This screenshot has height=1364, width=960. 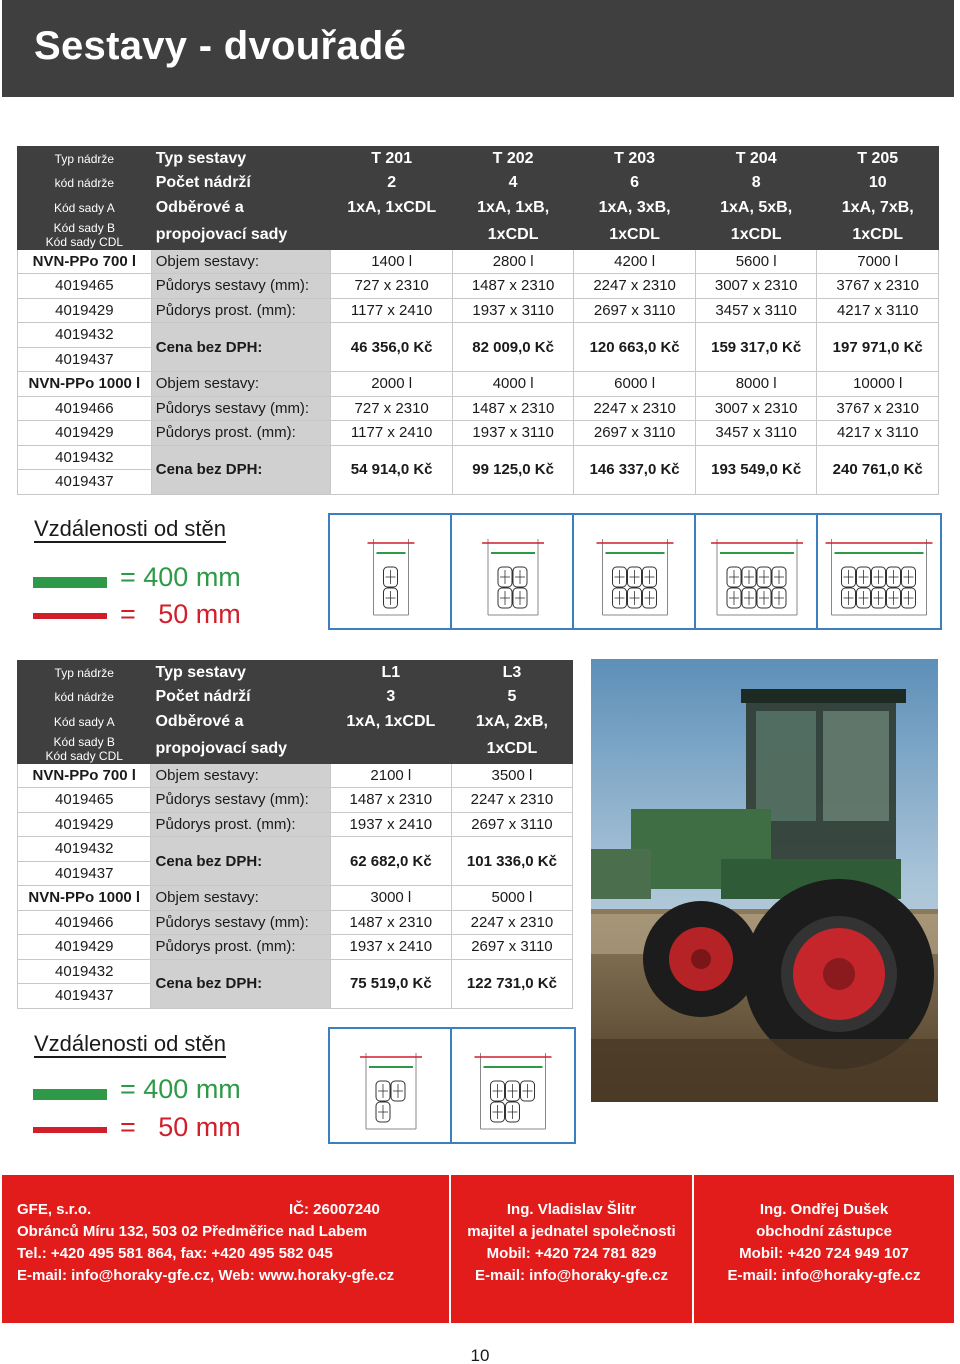 I want to click on space-cell: 4217 x 3110, so click(x=877, y=433).